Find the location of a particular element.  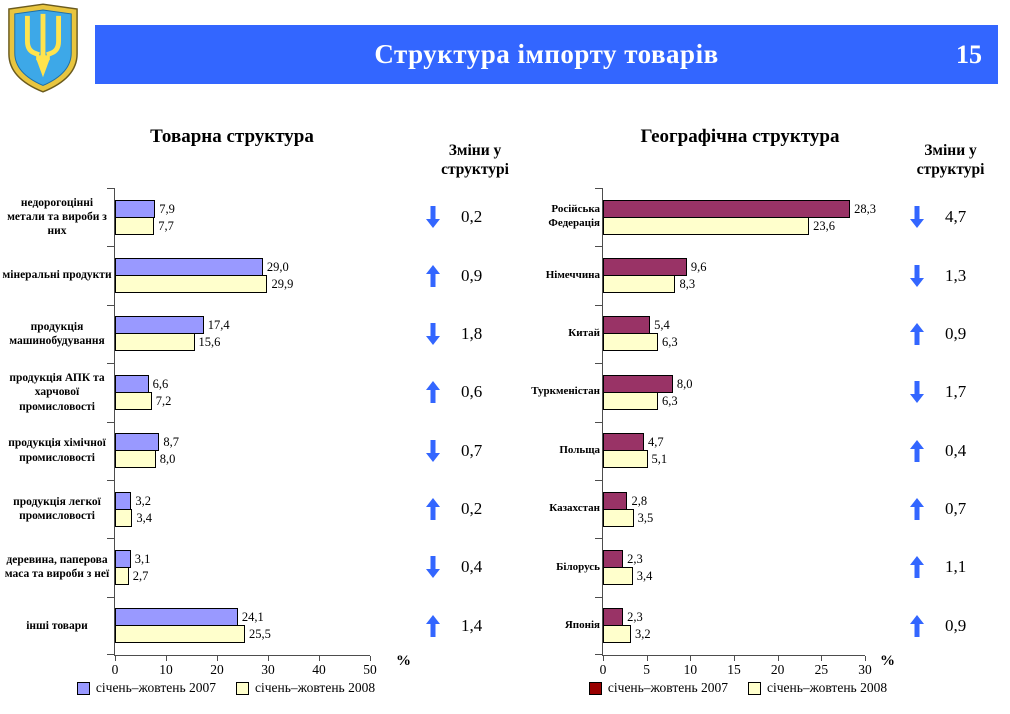

bar-value-label: 8,7 is located at coordinates (171, 442).